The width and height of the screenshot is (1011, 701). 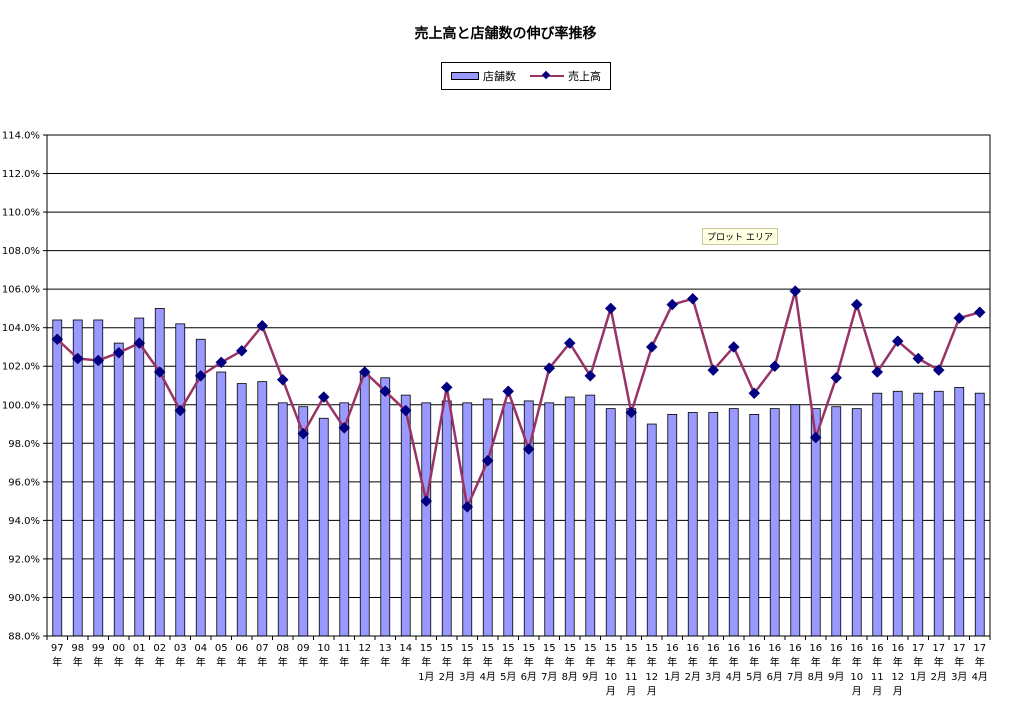 I want to click on x-tick-label: 02, so click(x=159, y=648).